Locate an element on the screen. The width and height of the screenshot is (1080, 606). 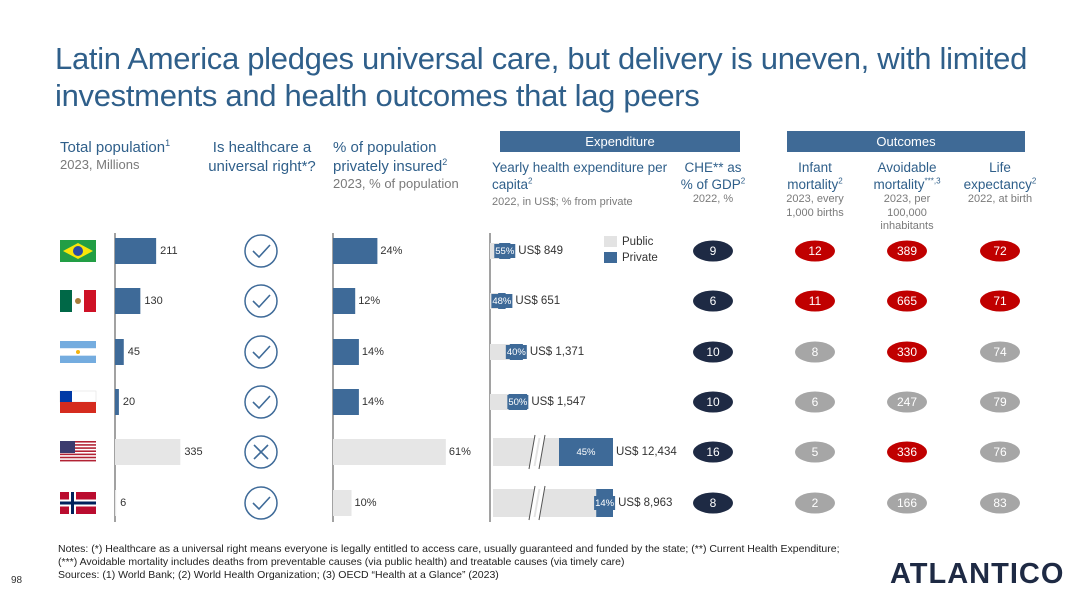
value-label: 71 is located at coordinates (1000, 301).